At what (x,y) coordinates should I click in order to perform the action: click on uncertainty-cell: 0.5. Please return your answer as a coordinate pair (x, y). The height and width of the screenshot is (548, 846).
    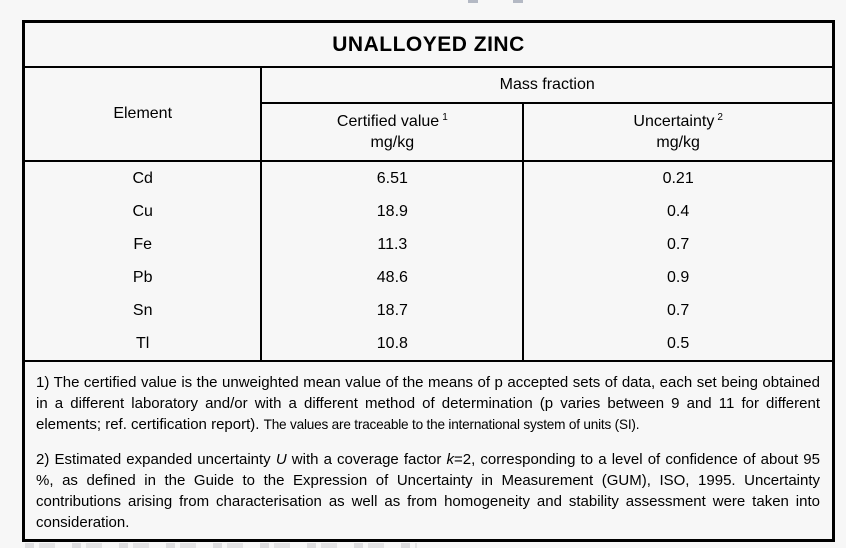
    Looking at the image, I should click on (678, 344).